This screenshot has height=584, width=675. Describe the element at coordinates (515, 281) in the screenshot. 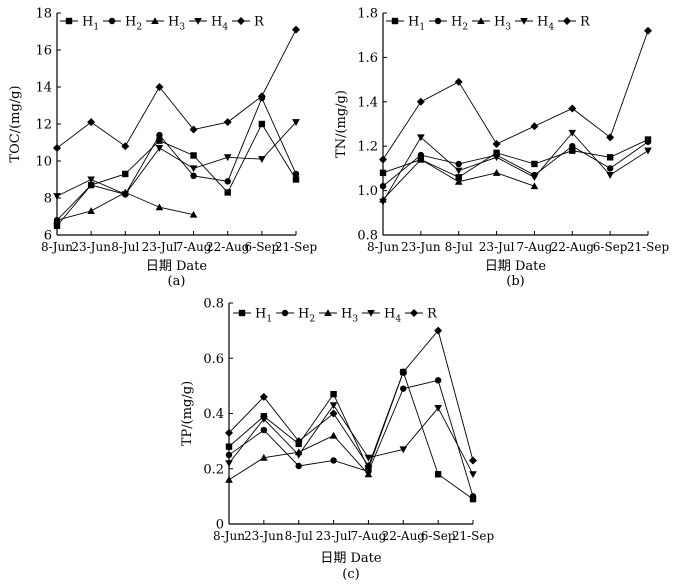

I see `panel-label: (b)` at that location.